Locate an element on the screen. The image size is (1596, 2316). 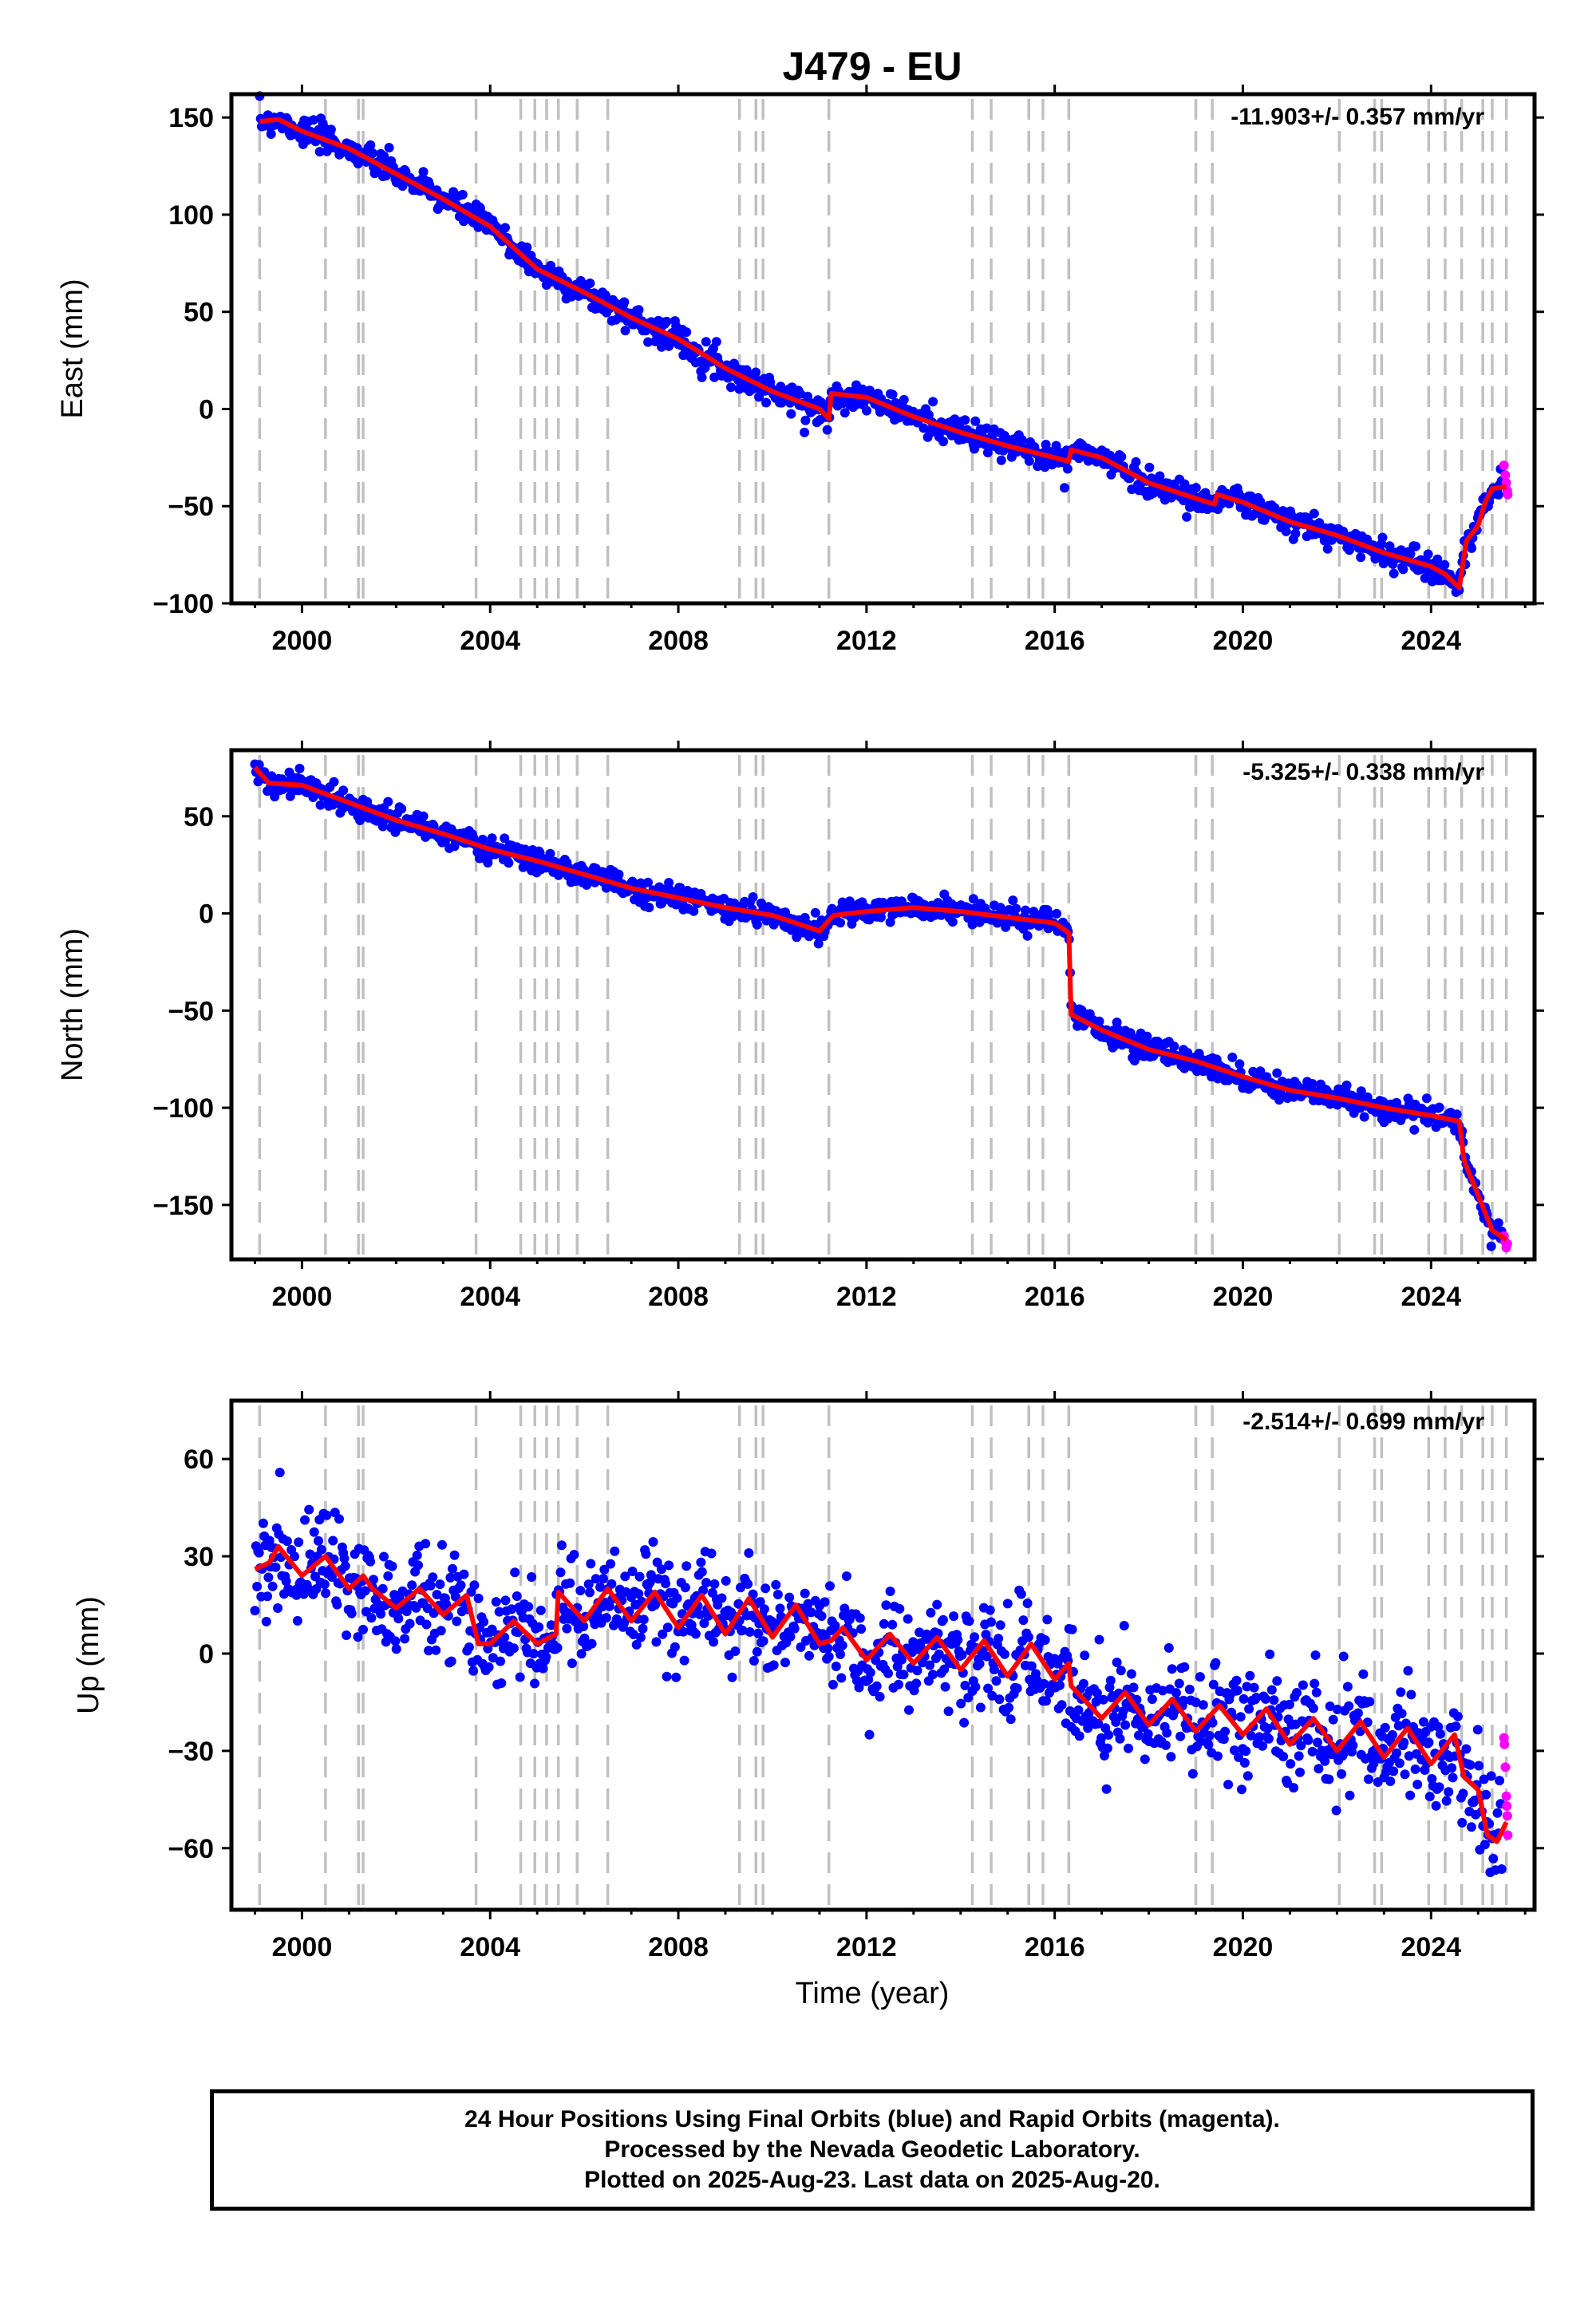
north-rate-label: -5.325+/- 0.338 mm/yr is located at coordinates (1363, 772).